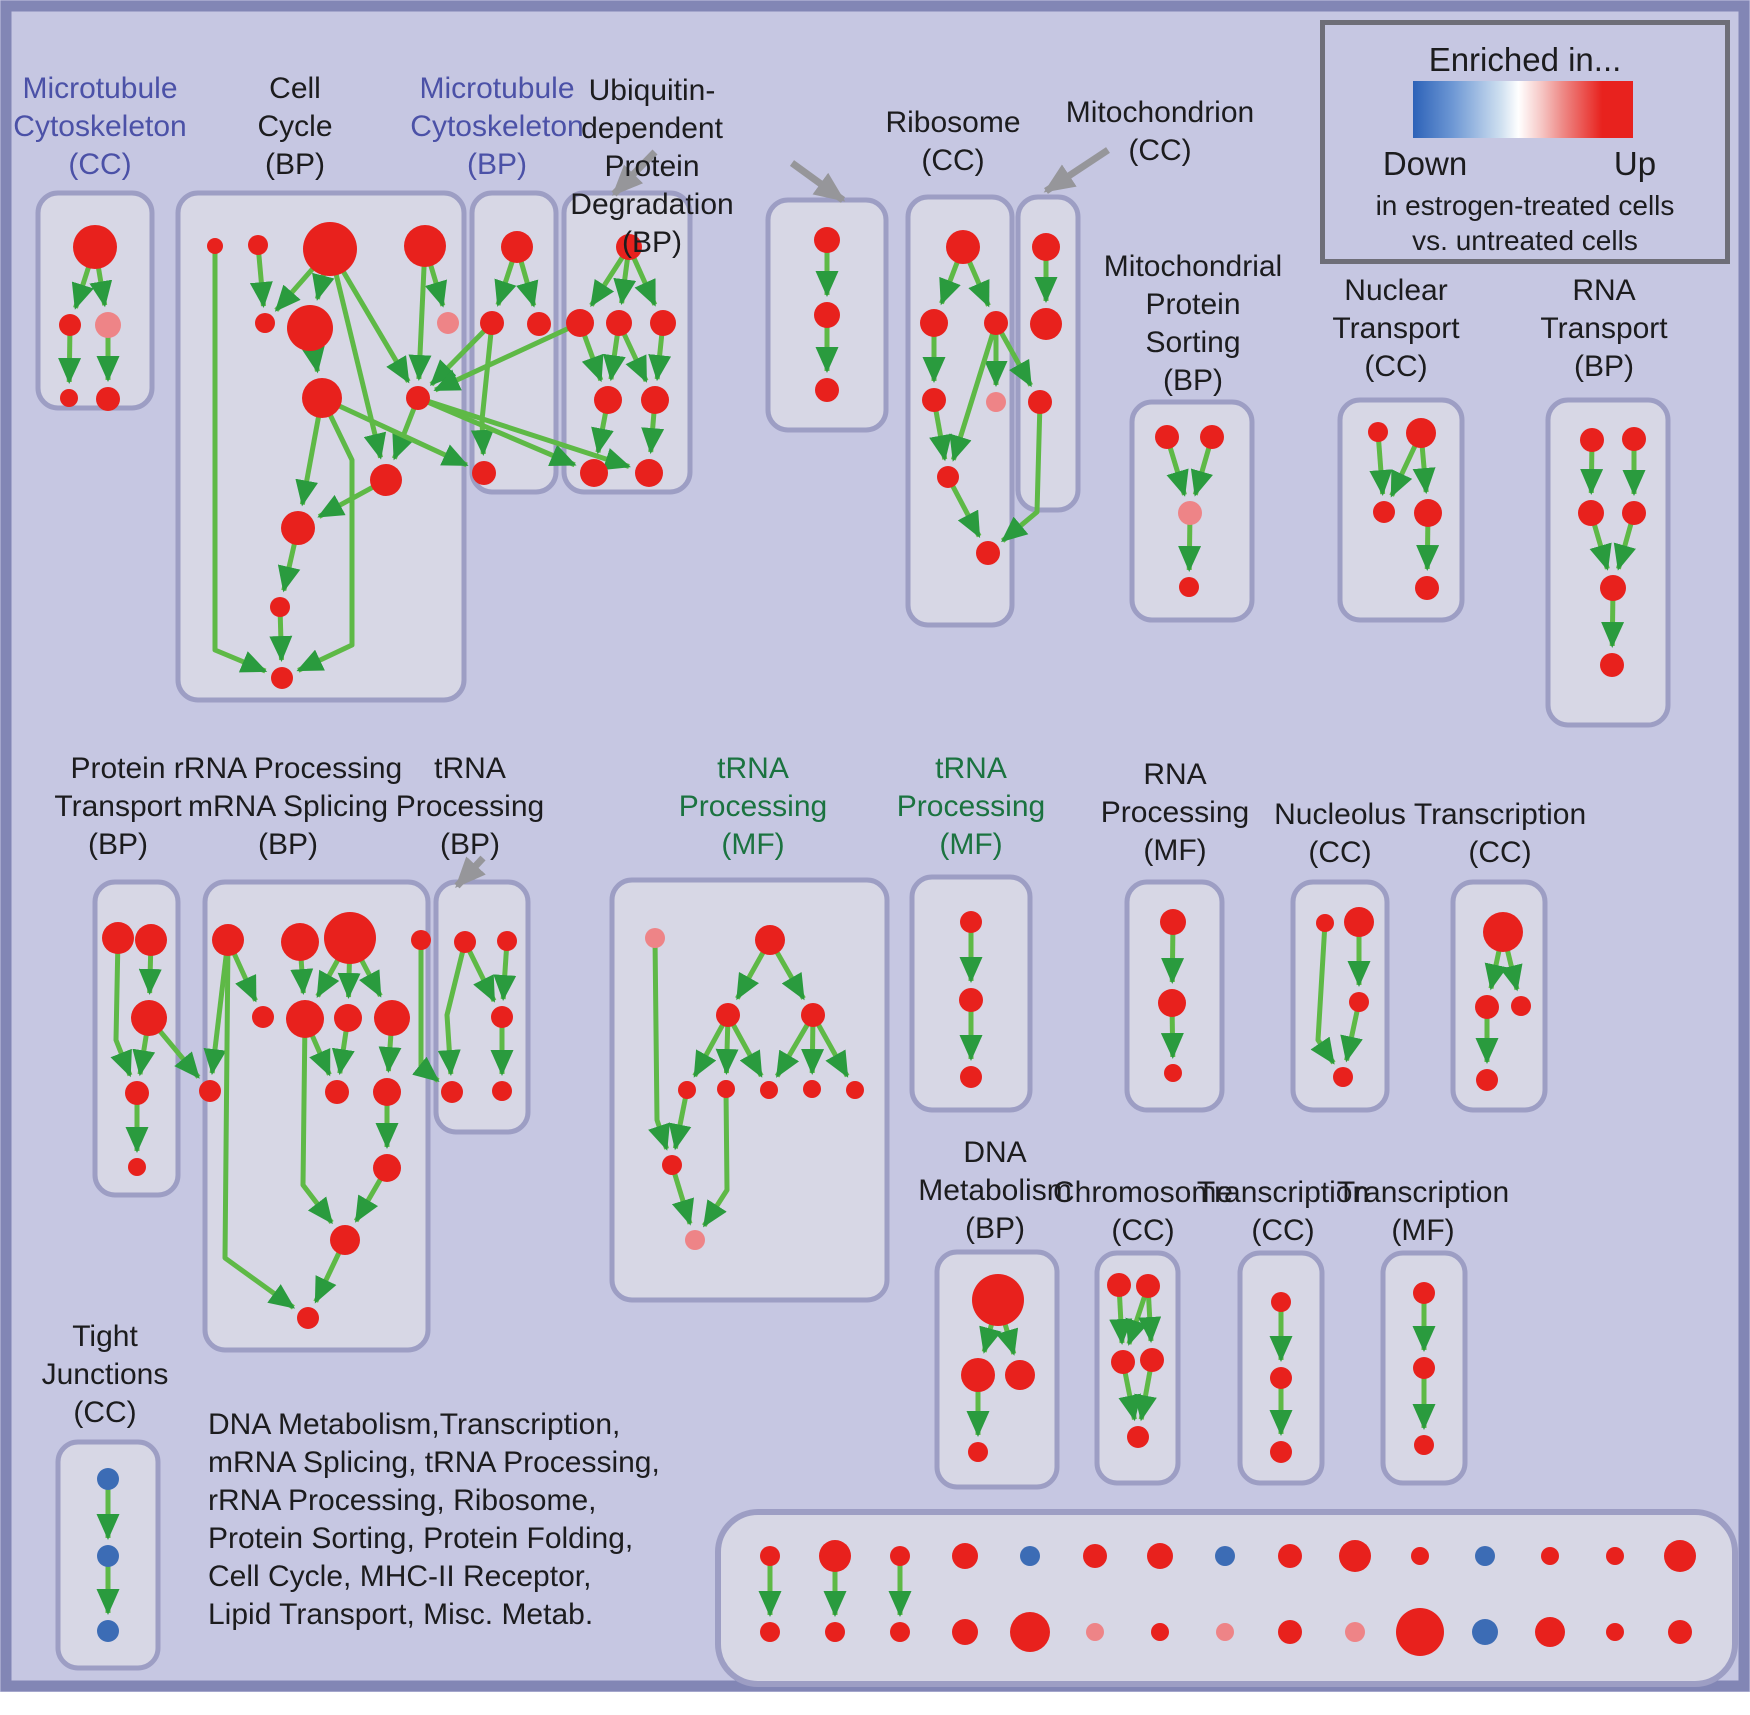  Describe the element at coordinates (414, 1424) in the screenshot. I see `footnote-line: DNA Metabolism,Transcription,` at that location.